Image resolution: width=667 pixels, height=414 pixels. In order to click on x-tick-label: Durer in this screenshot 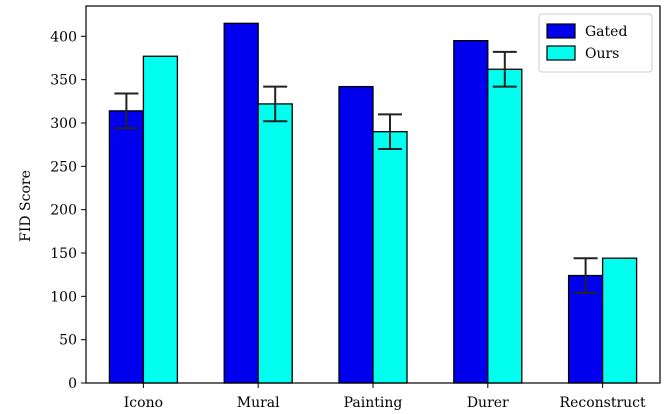, I will do `click(488, 403)`.